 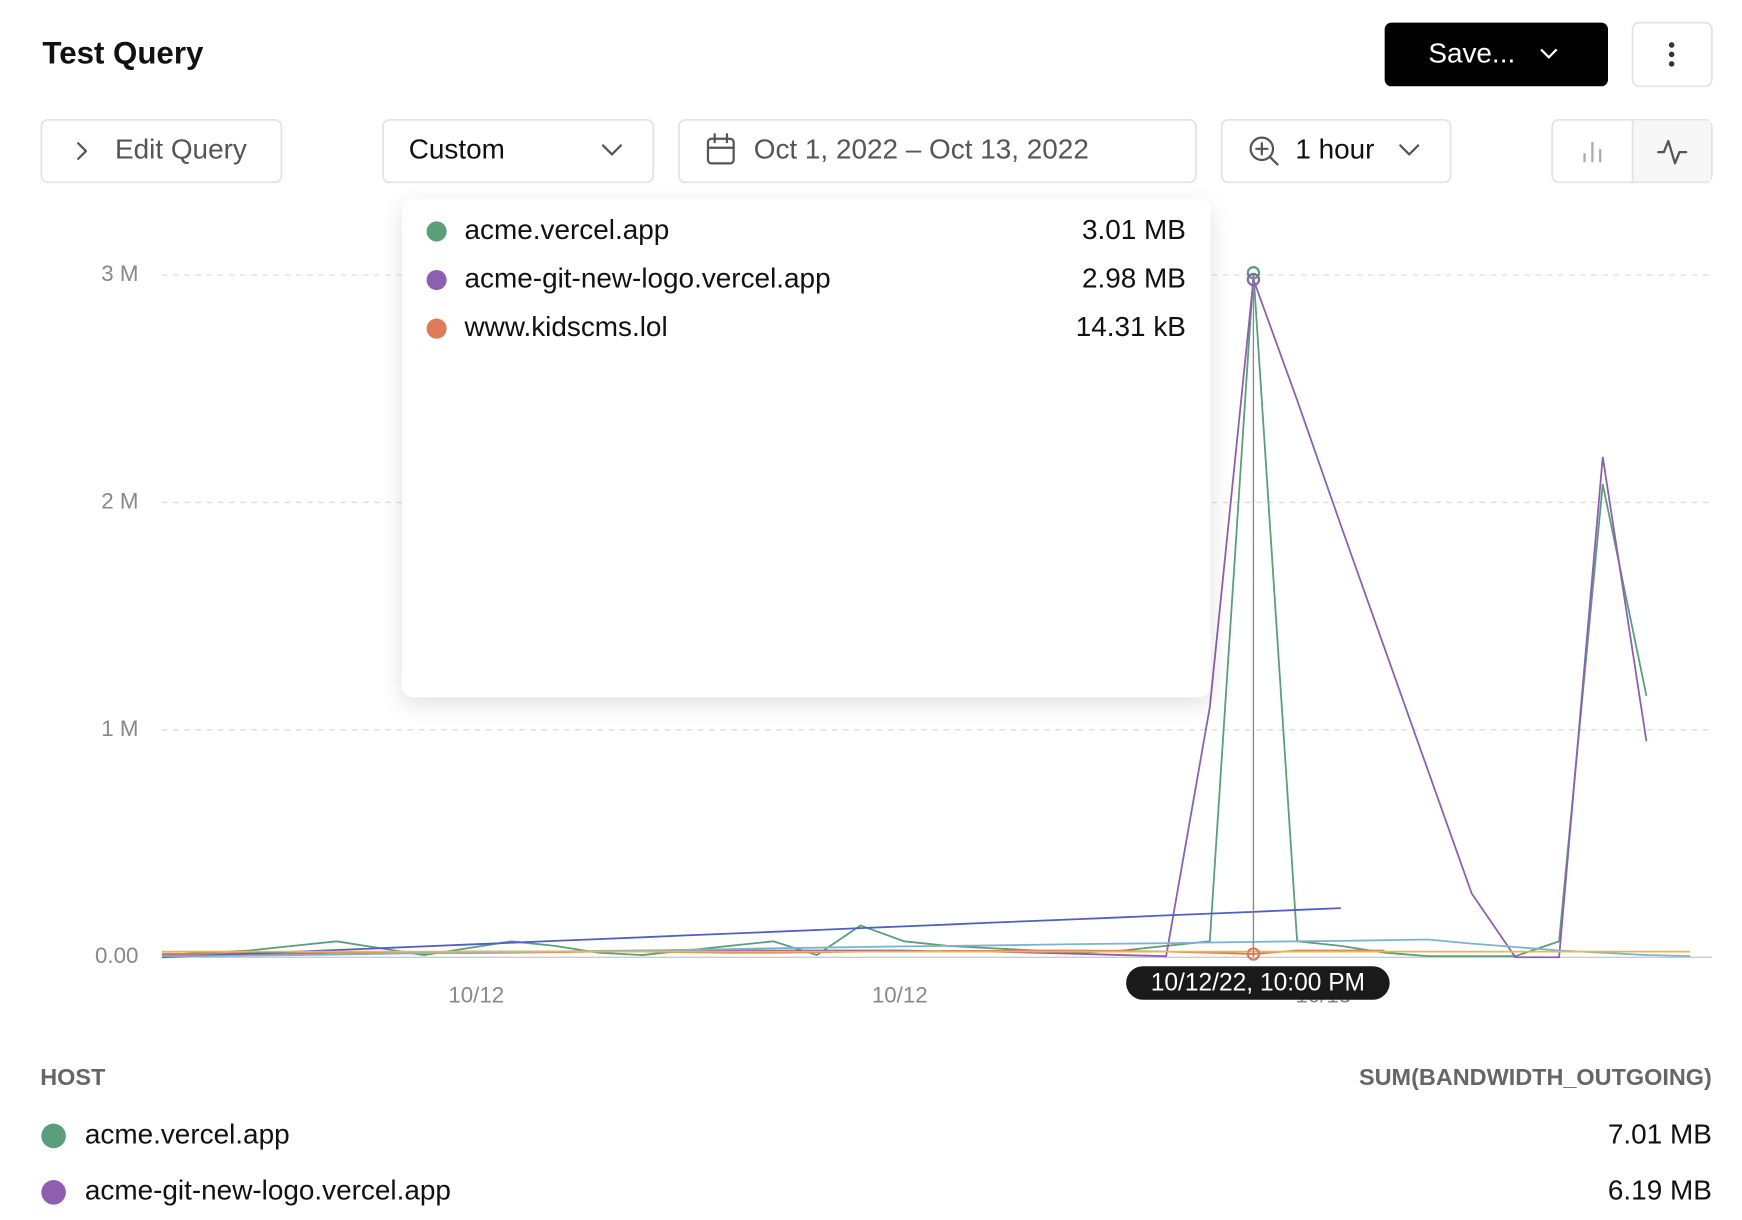 I want to click on y-tick-label: 2 M, so click(x=119, y=500).